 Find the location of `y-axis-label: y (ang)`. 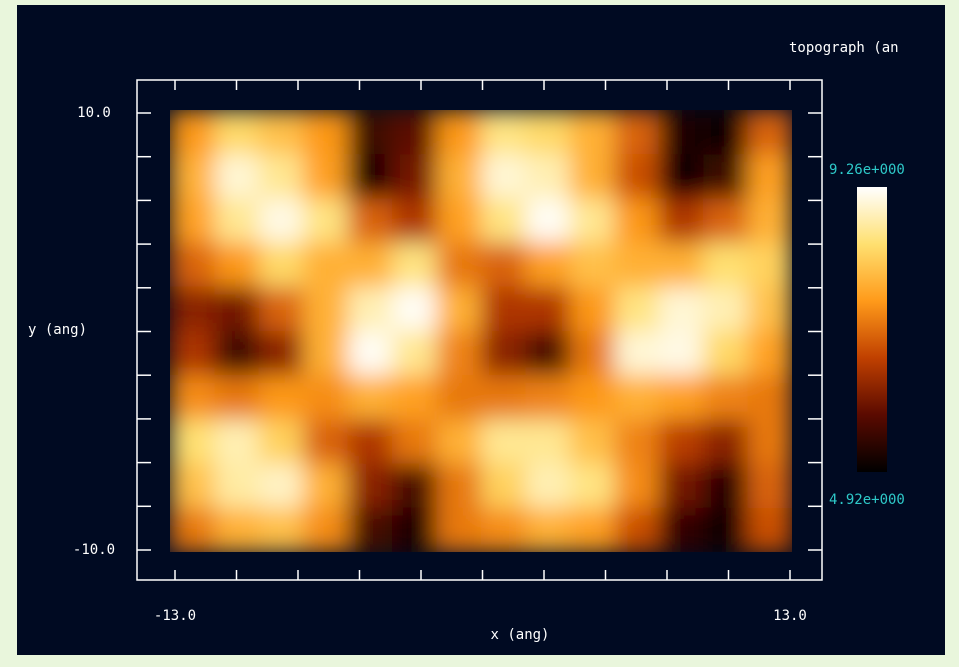

y-axis-label: y (ang) is located at coordinates (57, 330).